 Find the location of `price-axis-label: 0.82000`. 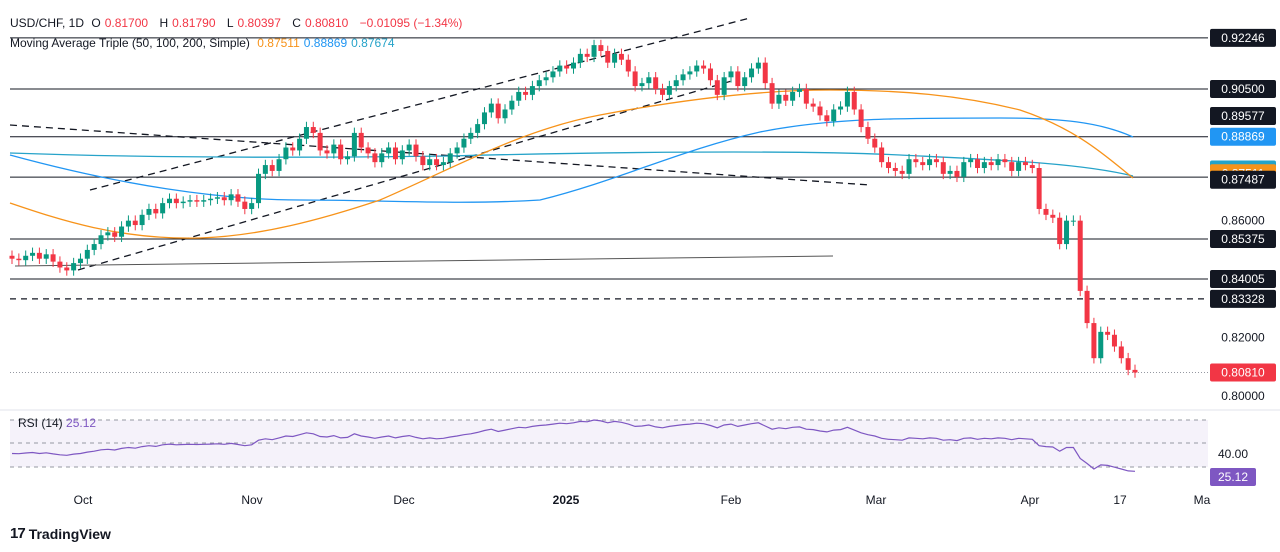

price-axis-label: 0.82000 is located at coordinates (1243, 338).